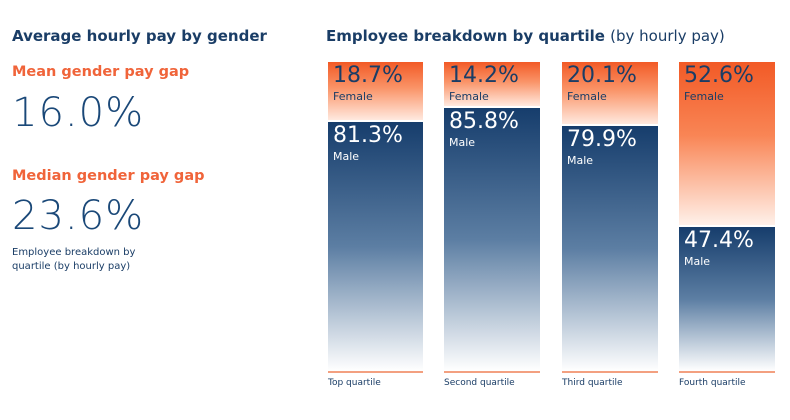 The width and height of the screenshot is (790, 420). Describe the element at coordinates (719, 240) in the screenshot. I see `male-percent-label: 47.4%` at that location.